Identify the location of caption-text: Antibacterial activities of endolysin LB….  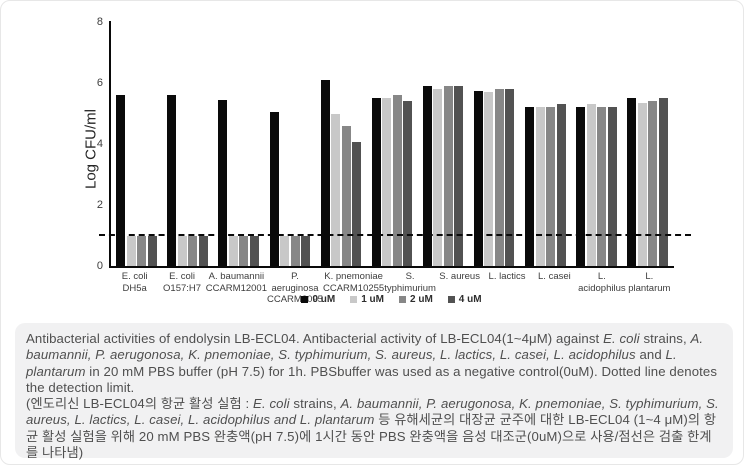
(315, 338).